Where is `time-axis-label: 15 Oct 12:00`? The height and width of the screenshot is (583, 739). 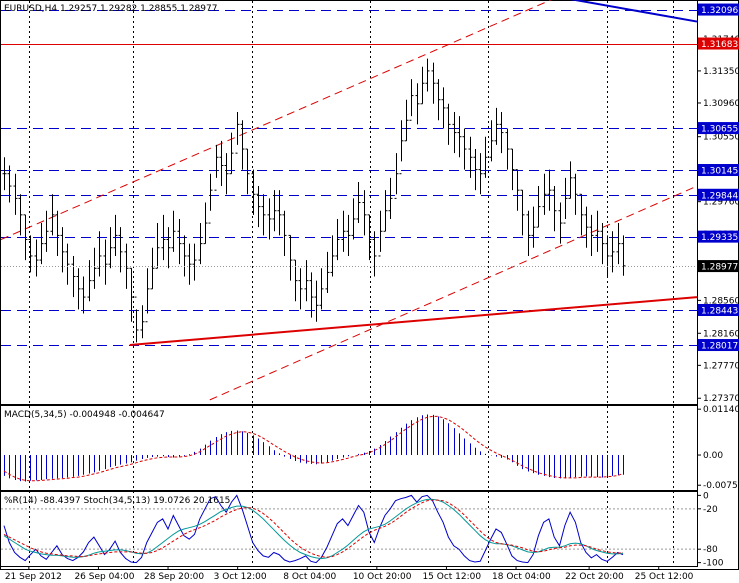 time-axis-label: 15 Oct 12:00 is located at coordinates (451, 577).